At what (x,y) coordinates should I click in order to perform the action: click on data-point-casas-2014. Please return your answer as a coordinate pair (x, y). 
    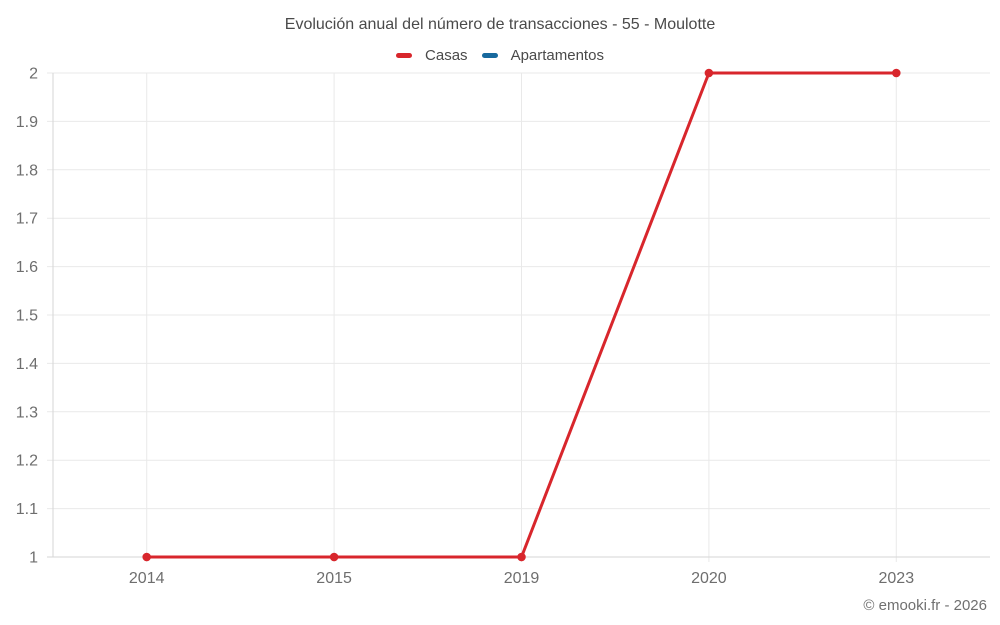
    Looking at the image, I should click on (146, 557).